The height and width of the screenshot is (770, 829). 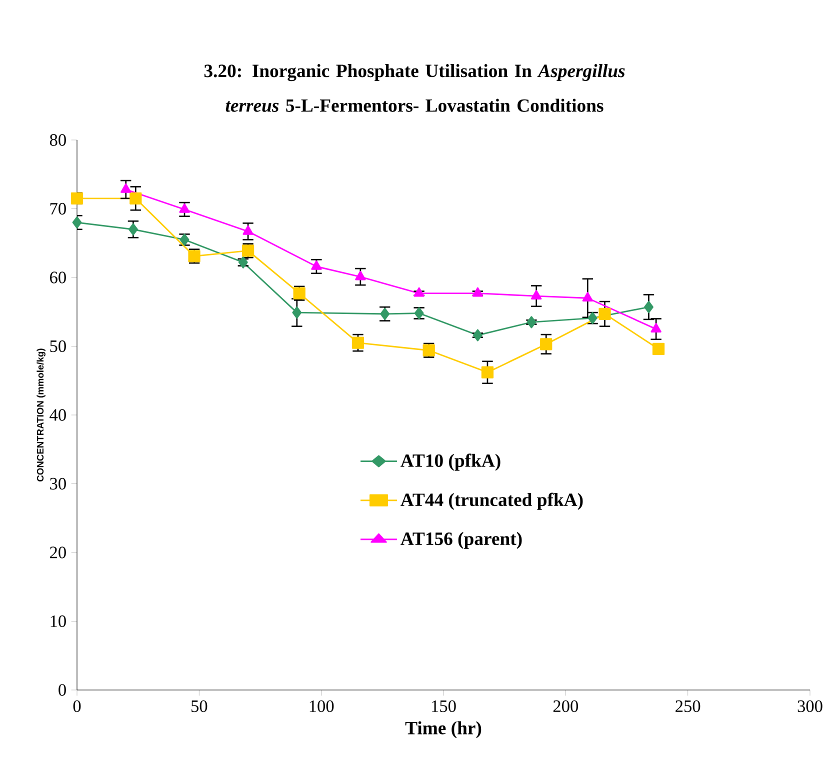 I want to click on legend-label: AT156 (parent), so click(x=461, y=540).